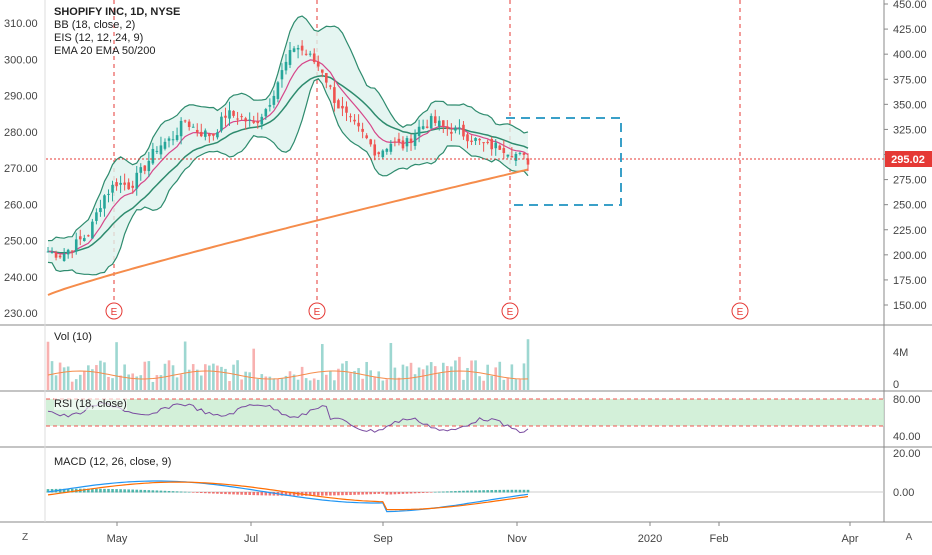 This screenshot has height=555, width=932. What do you see at coordinates (21, 169) in the screenshot?
I see `left-axis-tick-label: 270.00` at bounding box center [21, 169].